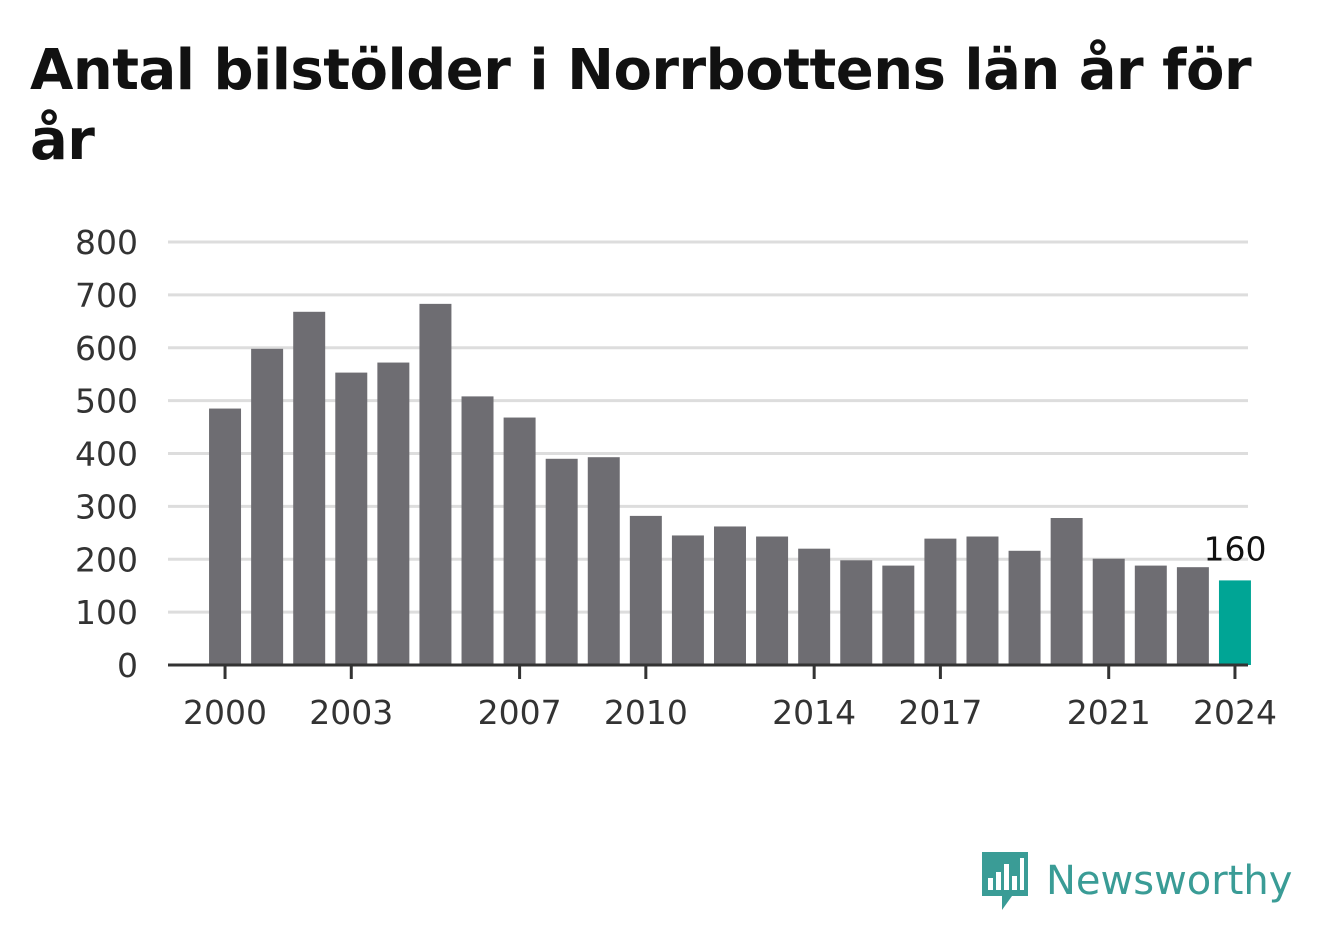  Describe the element at coordinates (1235, 712) in the screenshot. I see `x-tick-label: 2024` at that location.